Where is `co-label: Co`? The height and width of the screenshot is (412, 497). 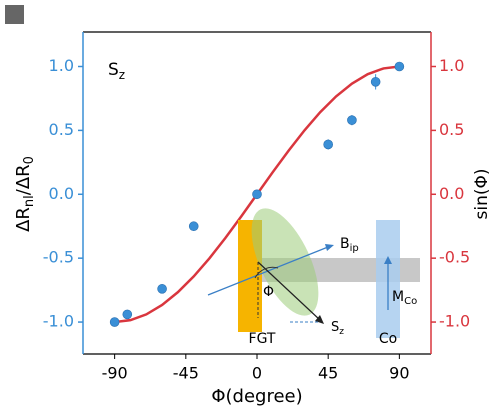
co-label: Co is located at coordinates (388, 339).